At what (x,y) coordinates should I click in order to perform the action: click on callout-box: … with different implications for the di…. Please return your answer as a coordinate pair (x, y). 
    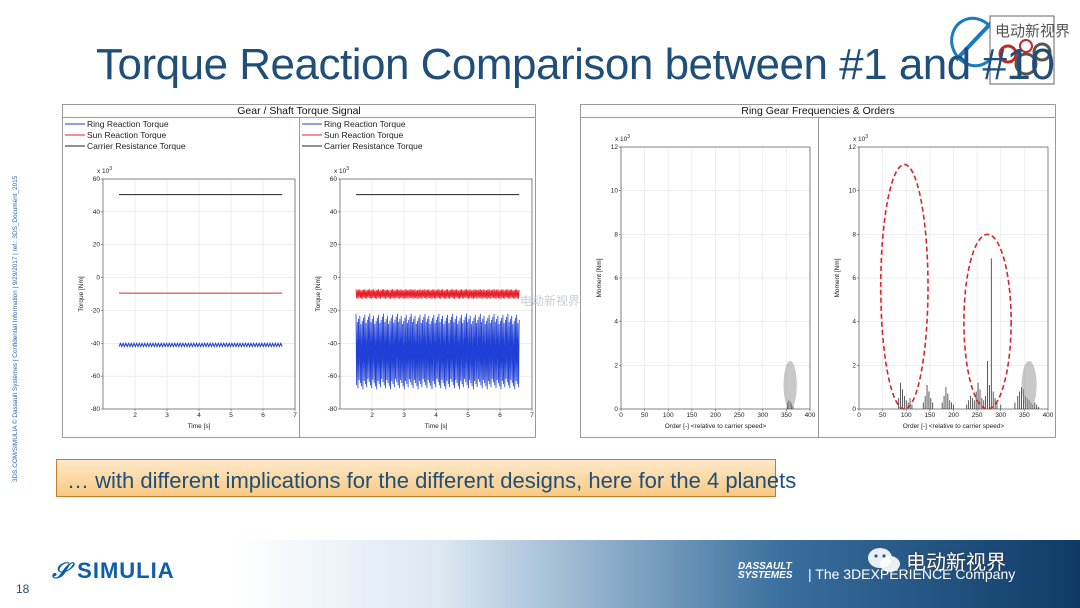
    Looking at the image, I should click on (426, 478).